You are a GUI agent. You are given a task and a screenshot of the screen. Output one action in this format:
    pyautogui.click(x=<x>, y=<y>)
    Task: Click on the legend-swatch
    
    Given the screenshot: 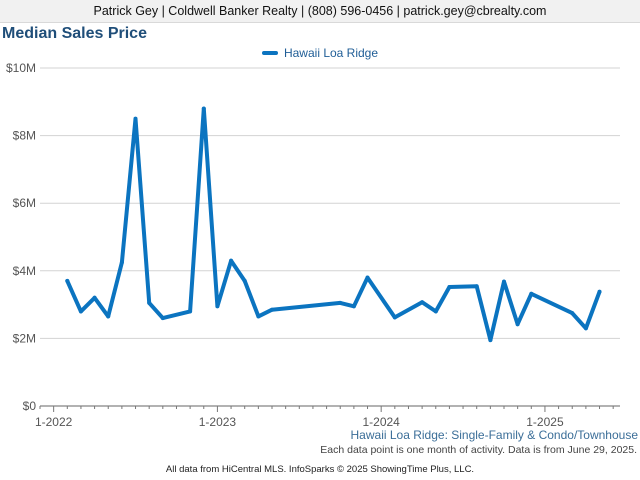 What is the action you would take?
    pyautogui.click(x=269, y=53)
    